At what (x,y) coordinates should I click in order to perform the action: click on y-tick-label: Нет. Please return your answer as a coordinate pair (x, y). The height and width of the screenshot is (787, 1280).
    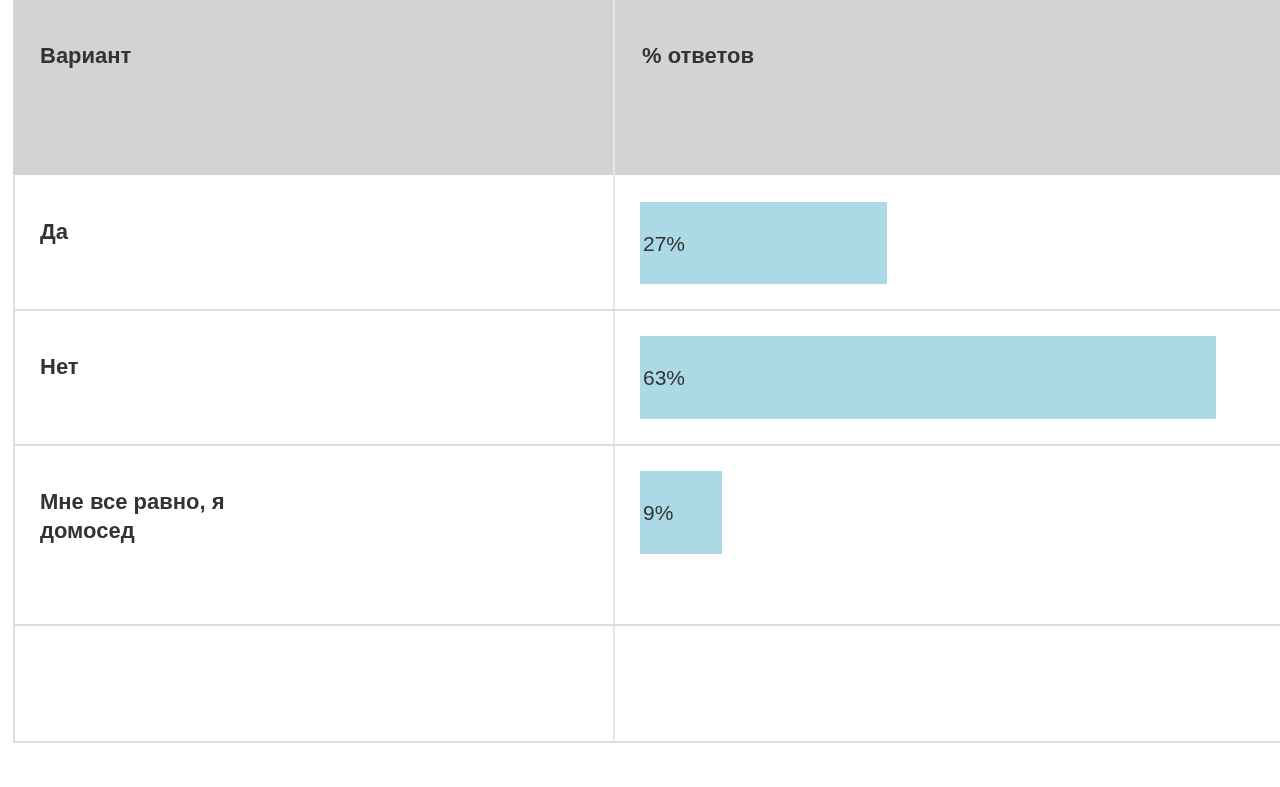
    Looking at the image, I should click on (59, 366).